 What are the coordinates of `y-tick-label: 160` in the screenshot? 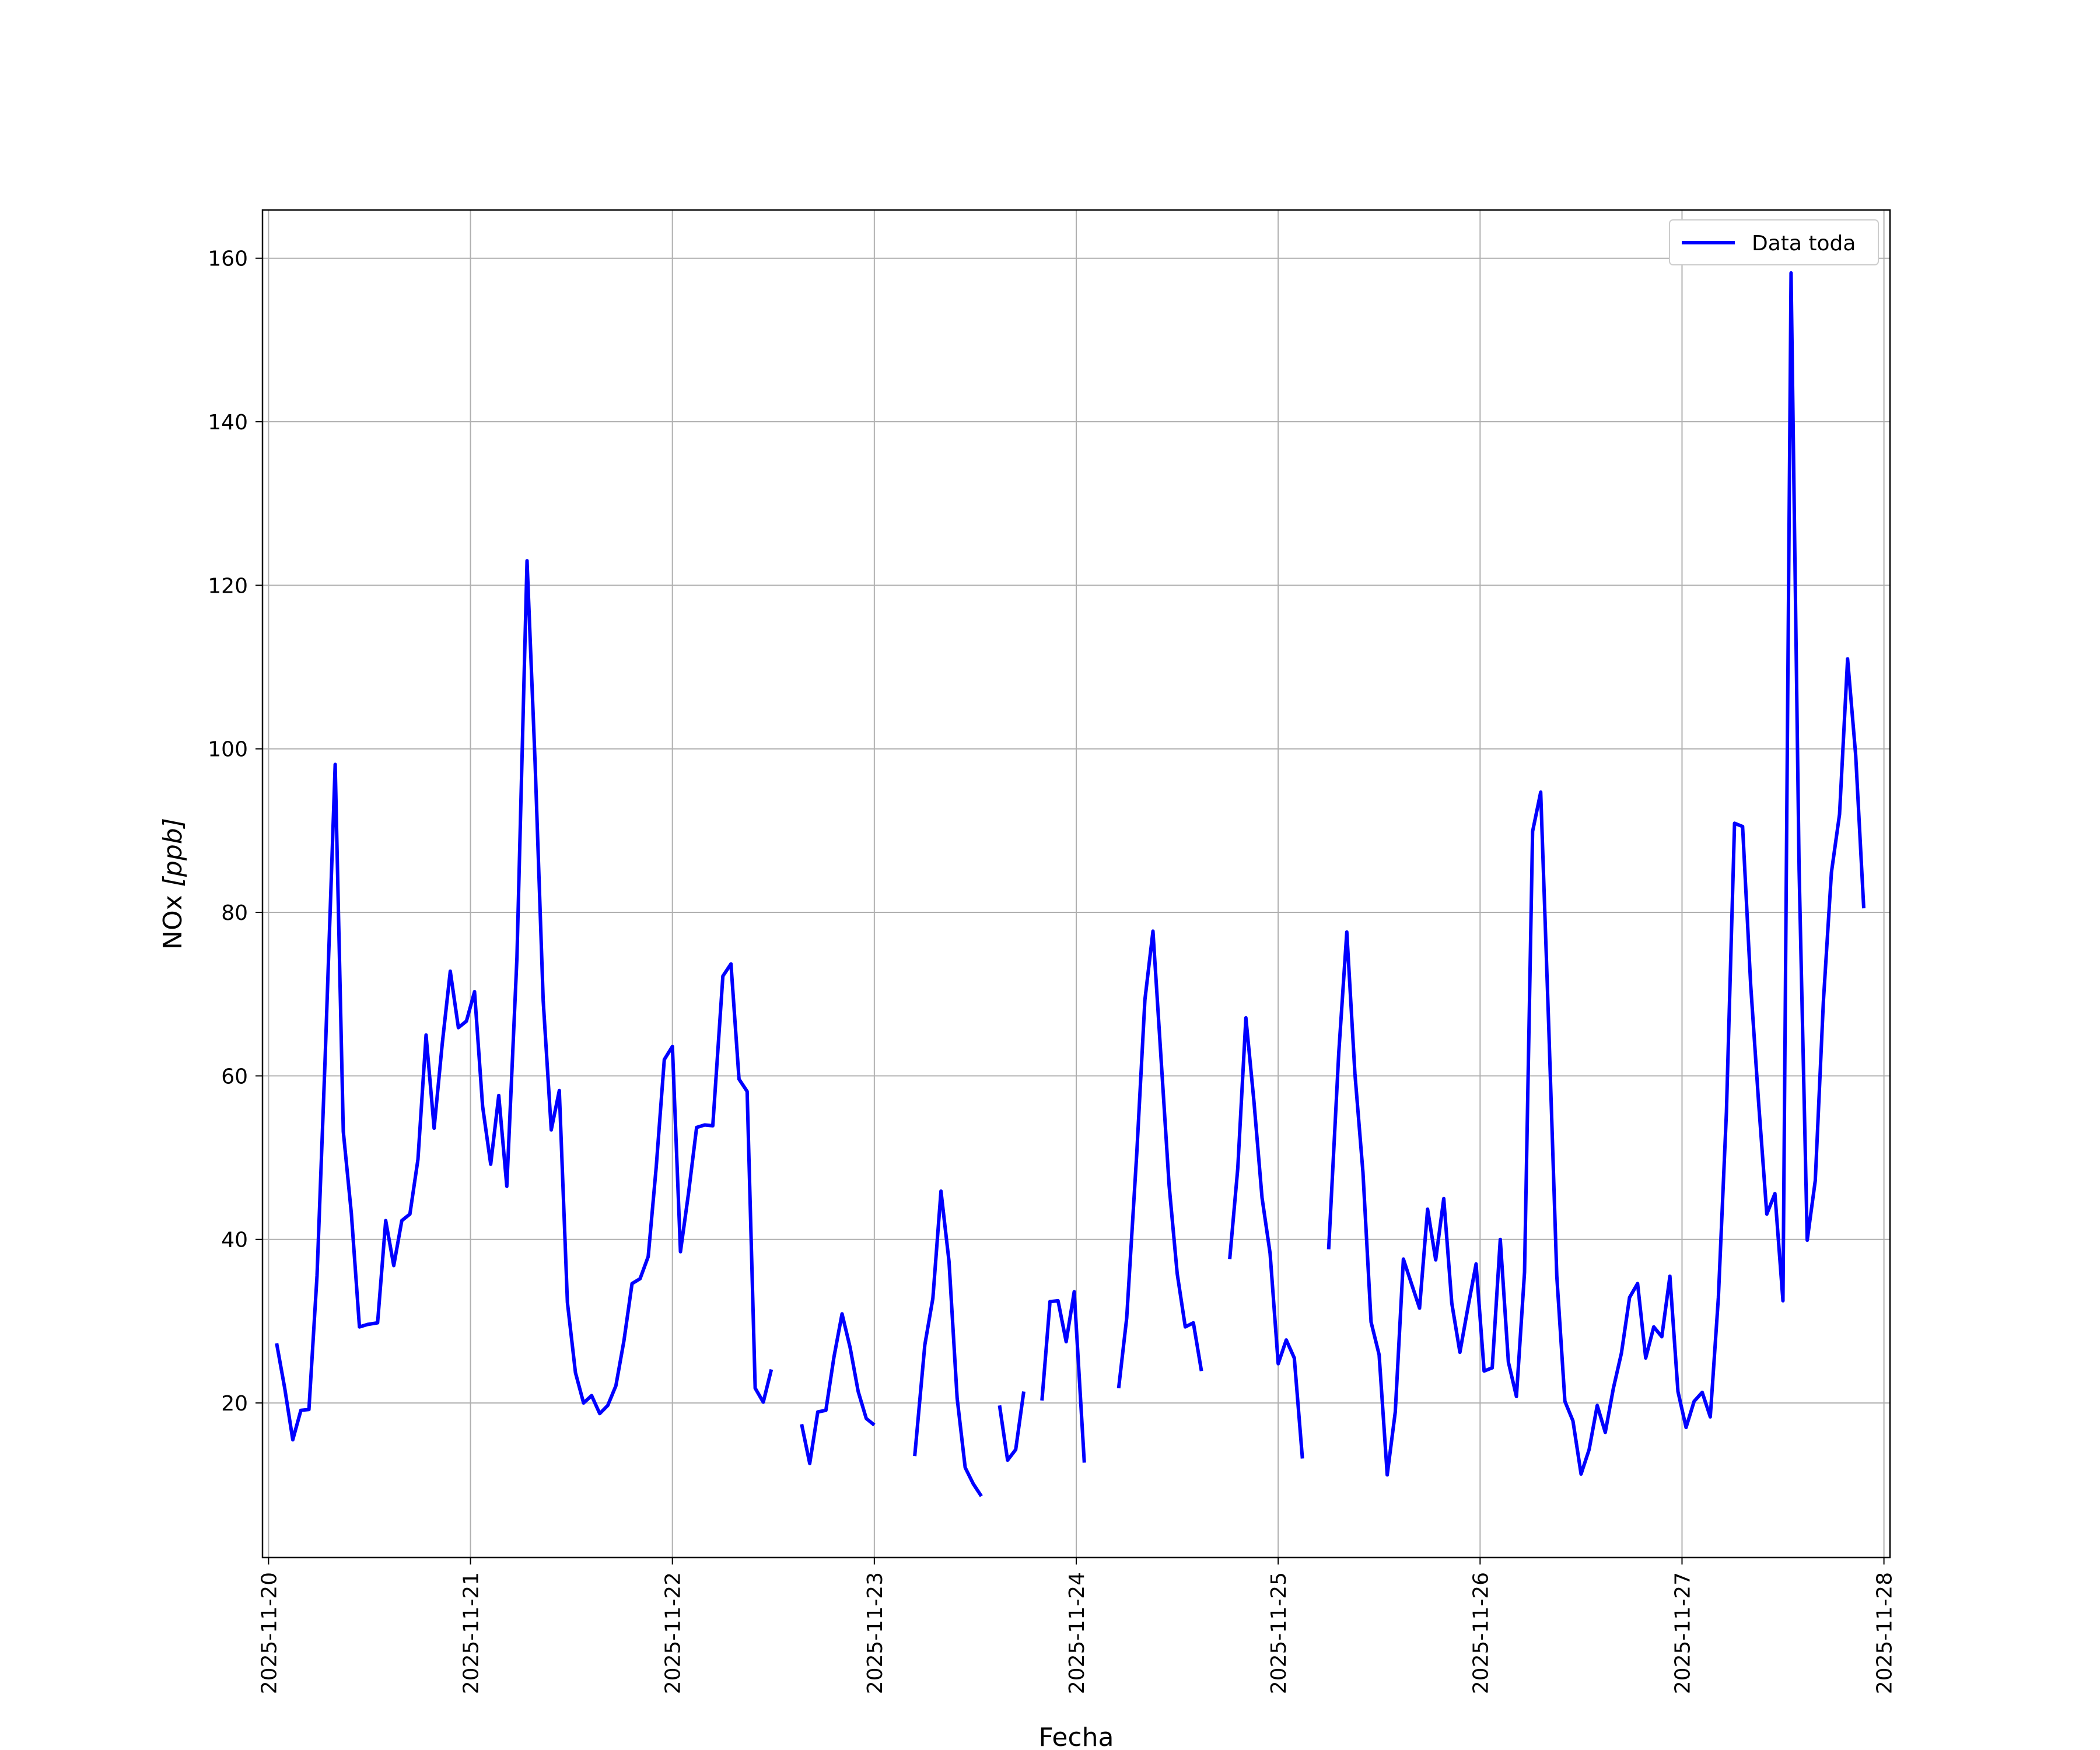 It's located at (228, 259).